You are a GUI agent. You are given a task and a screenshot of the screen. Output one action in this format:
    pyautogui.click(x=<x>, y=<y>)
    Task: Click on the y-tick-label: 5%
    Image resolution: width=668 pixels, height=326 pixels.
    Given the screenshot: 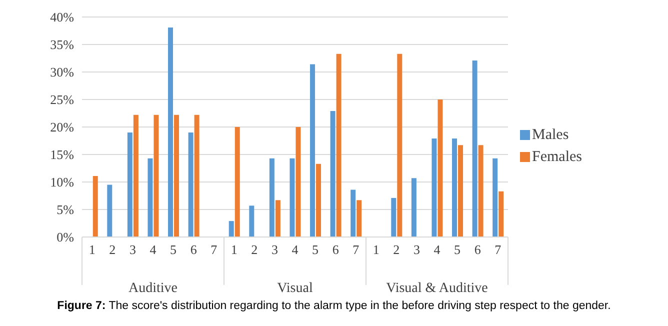 What is the action you would take?
    pyautogui.click(x=65, y=210)
    